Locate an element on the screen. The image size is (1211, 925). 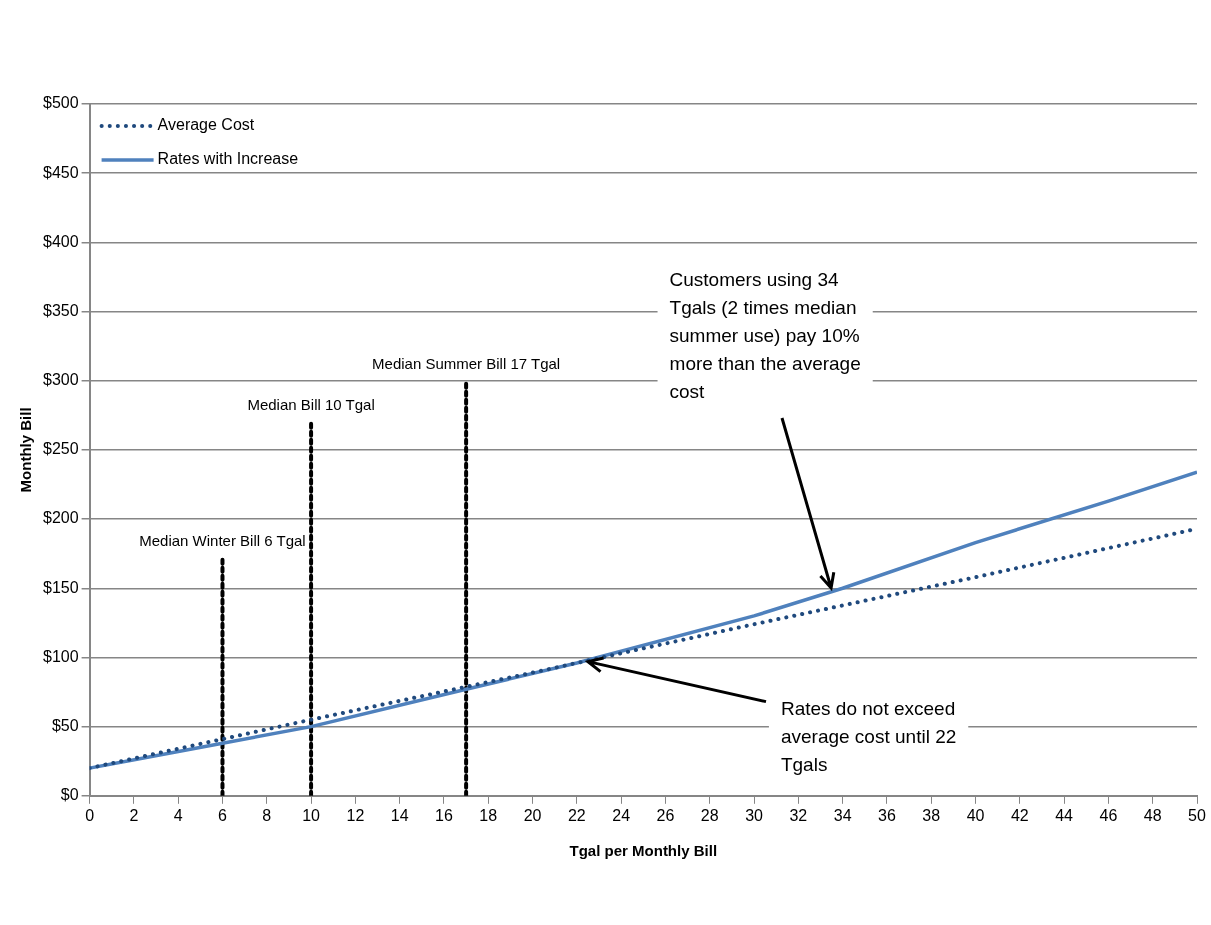
y-tick-label: $300 is located at coordinates (61, 380).